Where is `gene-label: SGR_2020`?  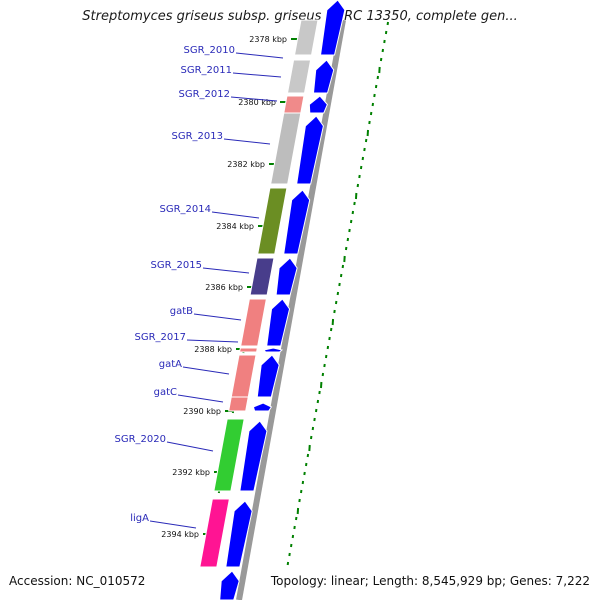
gene-label: SGR_2020 is located at coordinates (141, 439).